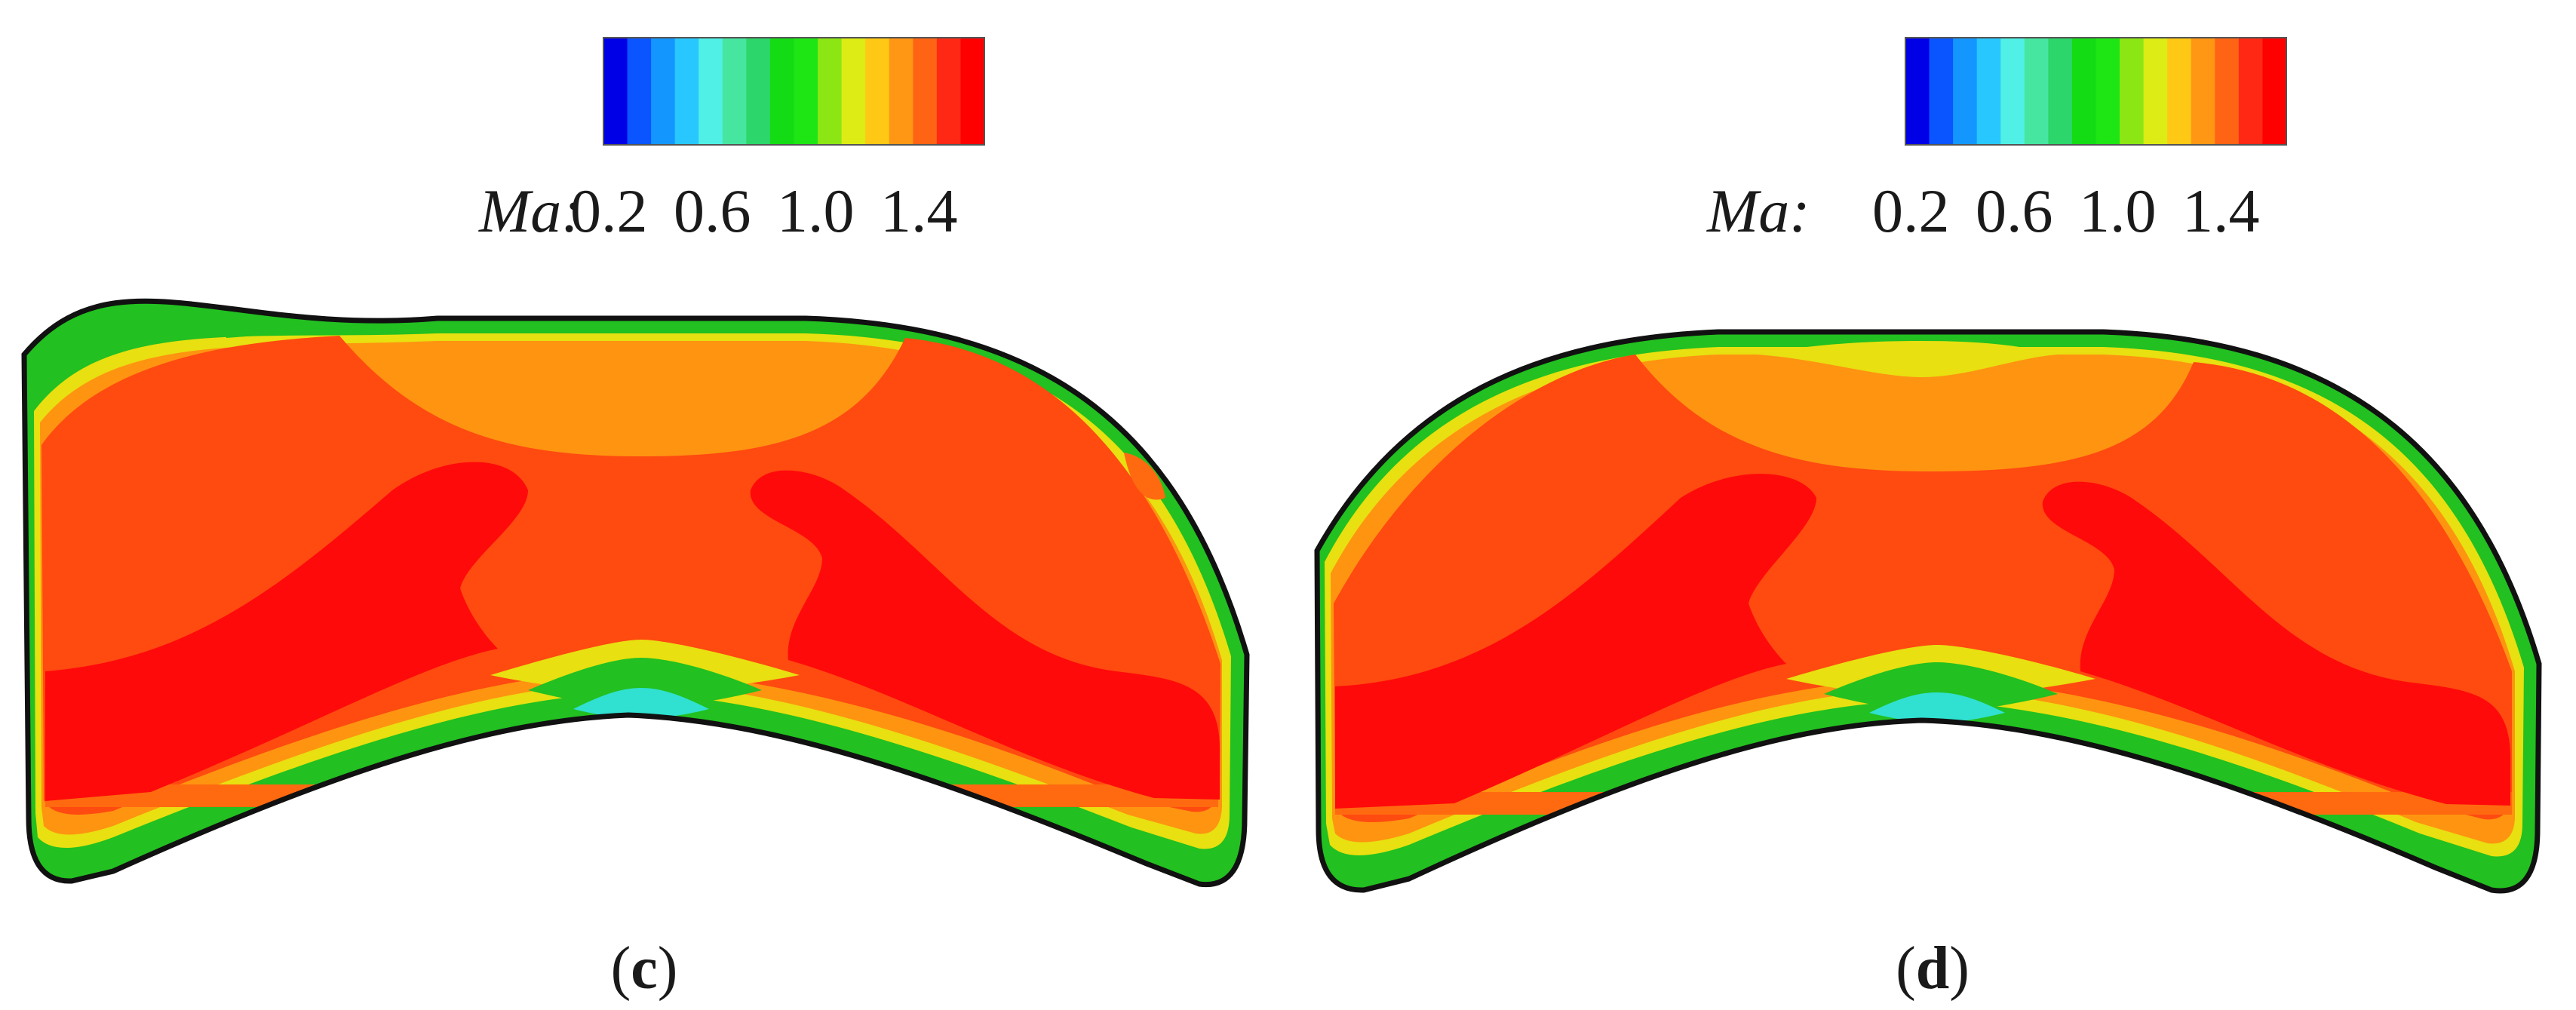  What do you see at coordinates (1907, 359) in the screenshot?
I see `top-yellow-patch` at bounding box center [1907, 359].